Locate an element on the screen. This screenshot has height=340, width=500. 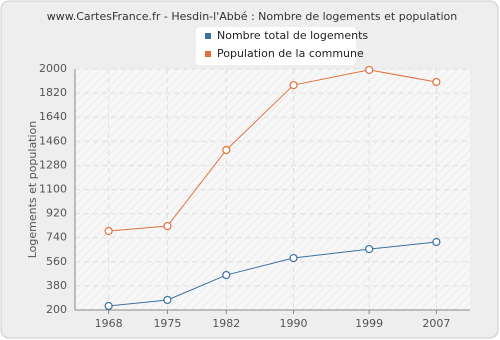
series-line is located at coordinates (272, 274).